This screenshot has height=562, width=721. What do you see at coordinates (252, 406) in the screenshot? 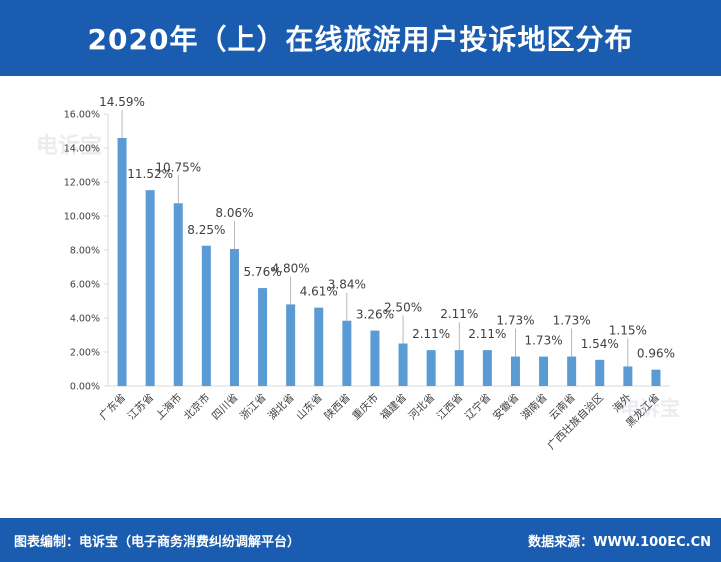
I see `x-tick-label: 浙江省` at bounding box center [252, 406].